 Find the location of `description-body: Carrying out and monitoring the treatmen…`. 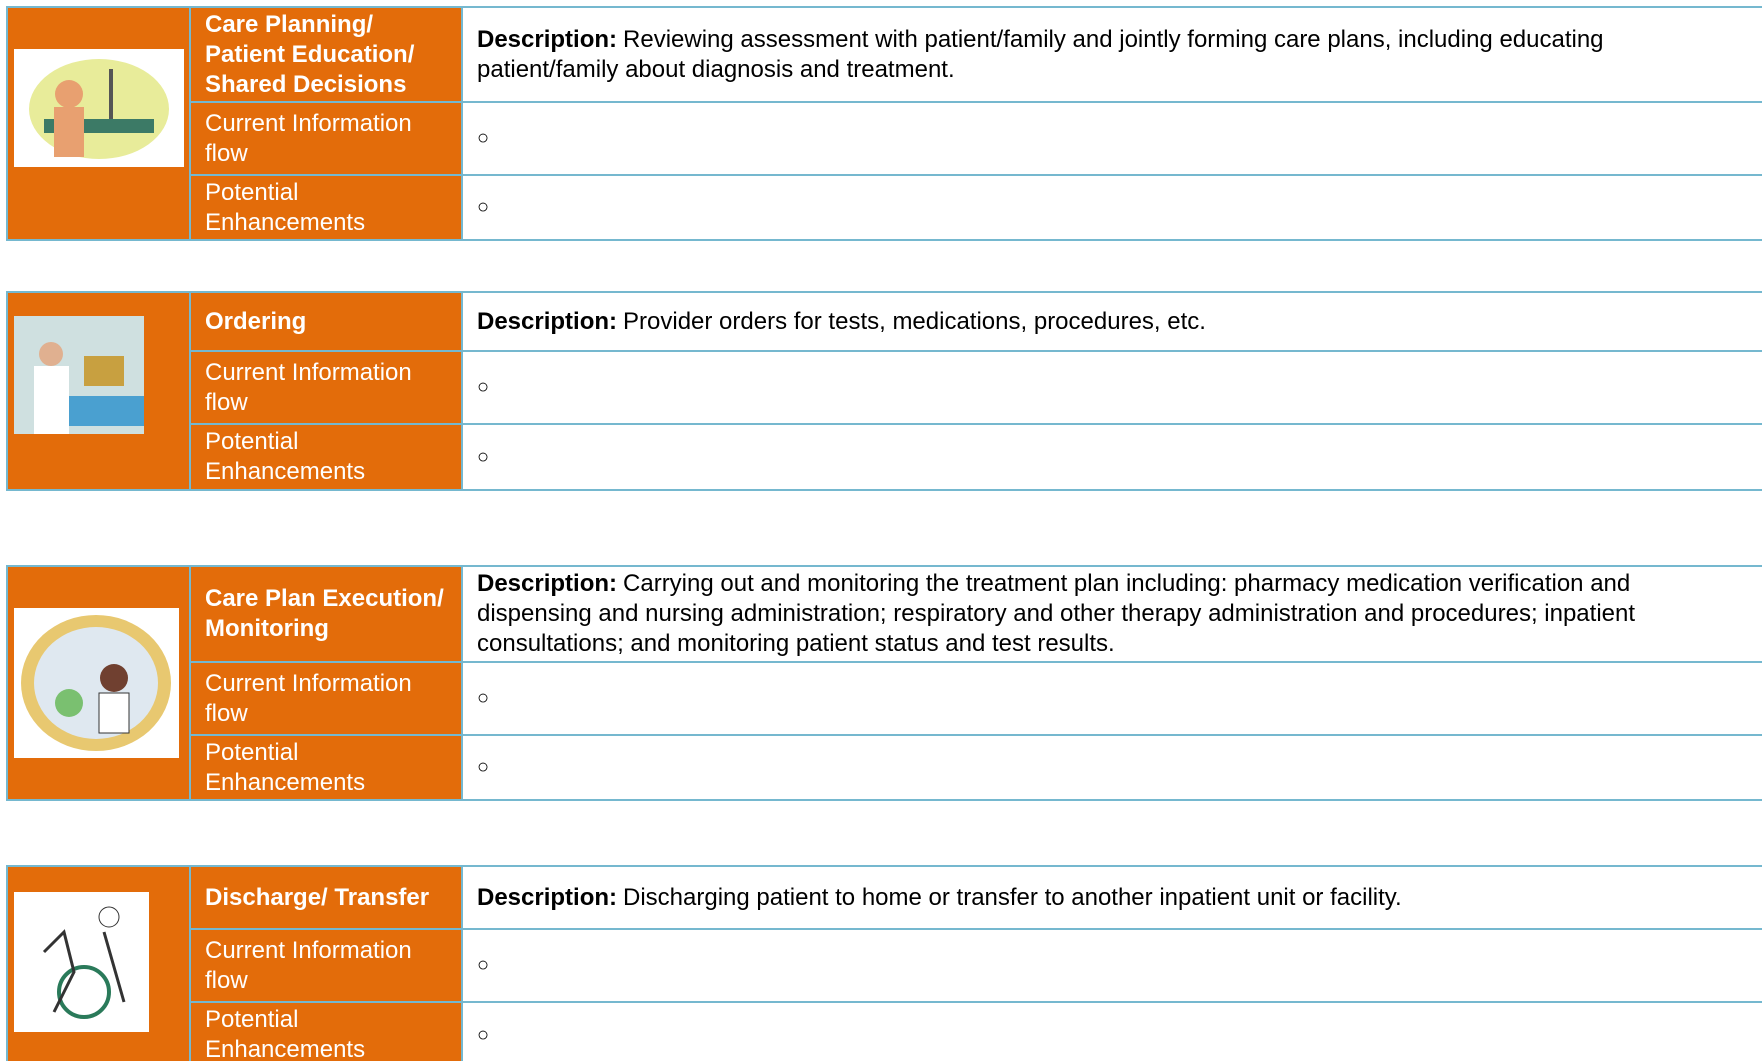

description-body: Carrying out and monitoring the treatmen… is located at coordinates (1056, 613).